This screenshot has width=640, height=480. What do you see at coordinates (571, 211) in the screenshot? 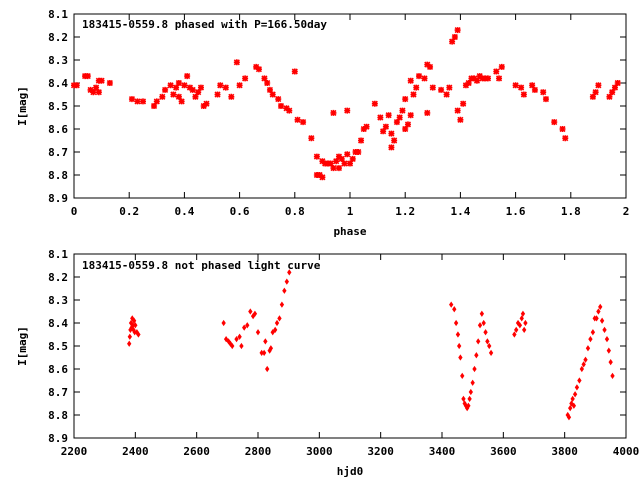
I see `x-tick-label: 1.8` at bounding box center [571, 211].